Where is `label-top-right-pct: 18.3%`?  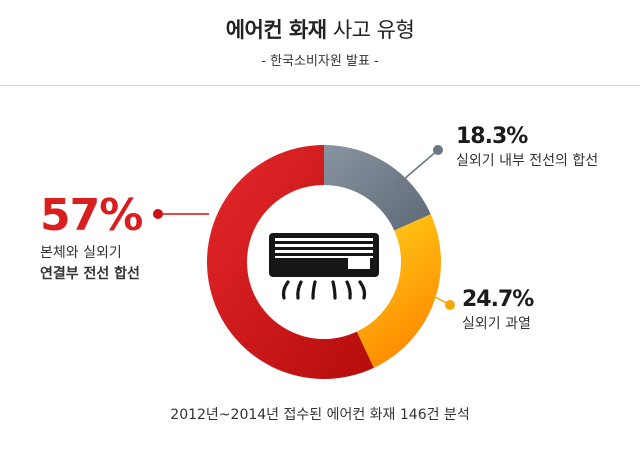 label-top-right-pct: 18.3% is located at coordinates (492, 136).